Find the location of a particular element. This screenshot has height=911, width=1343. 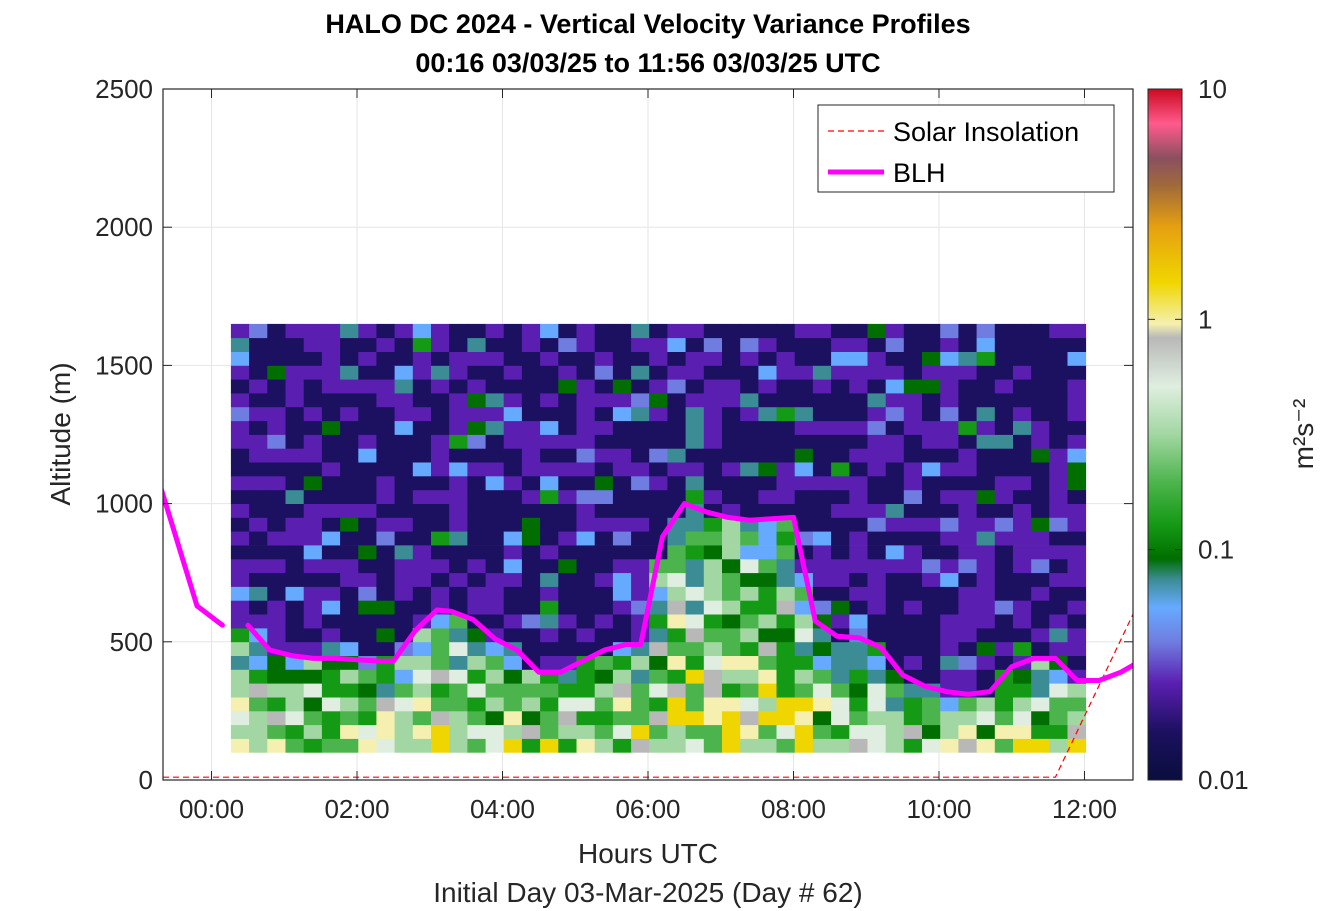

y-tick-label: 0 is located at coordinates (146, 780).